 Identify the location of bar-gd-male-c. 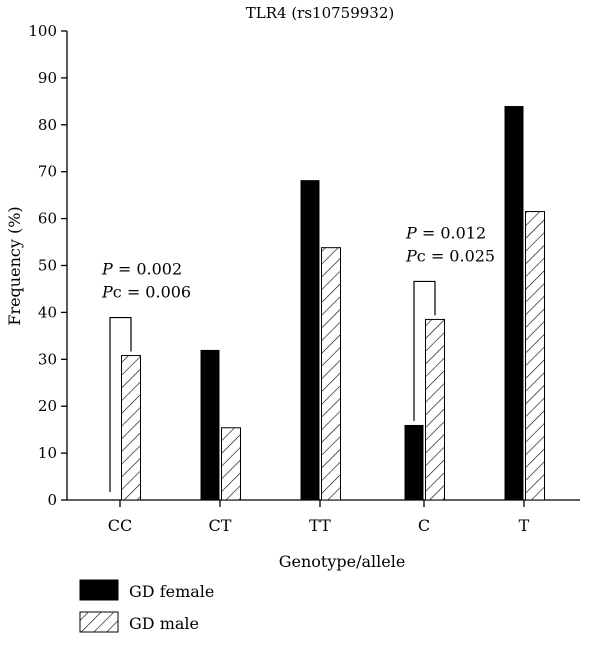
(435, 409).